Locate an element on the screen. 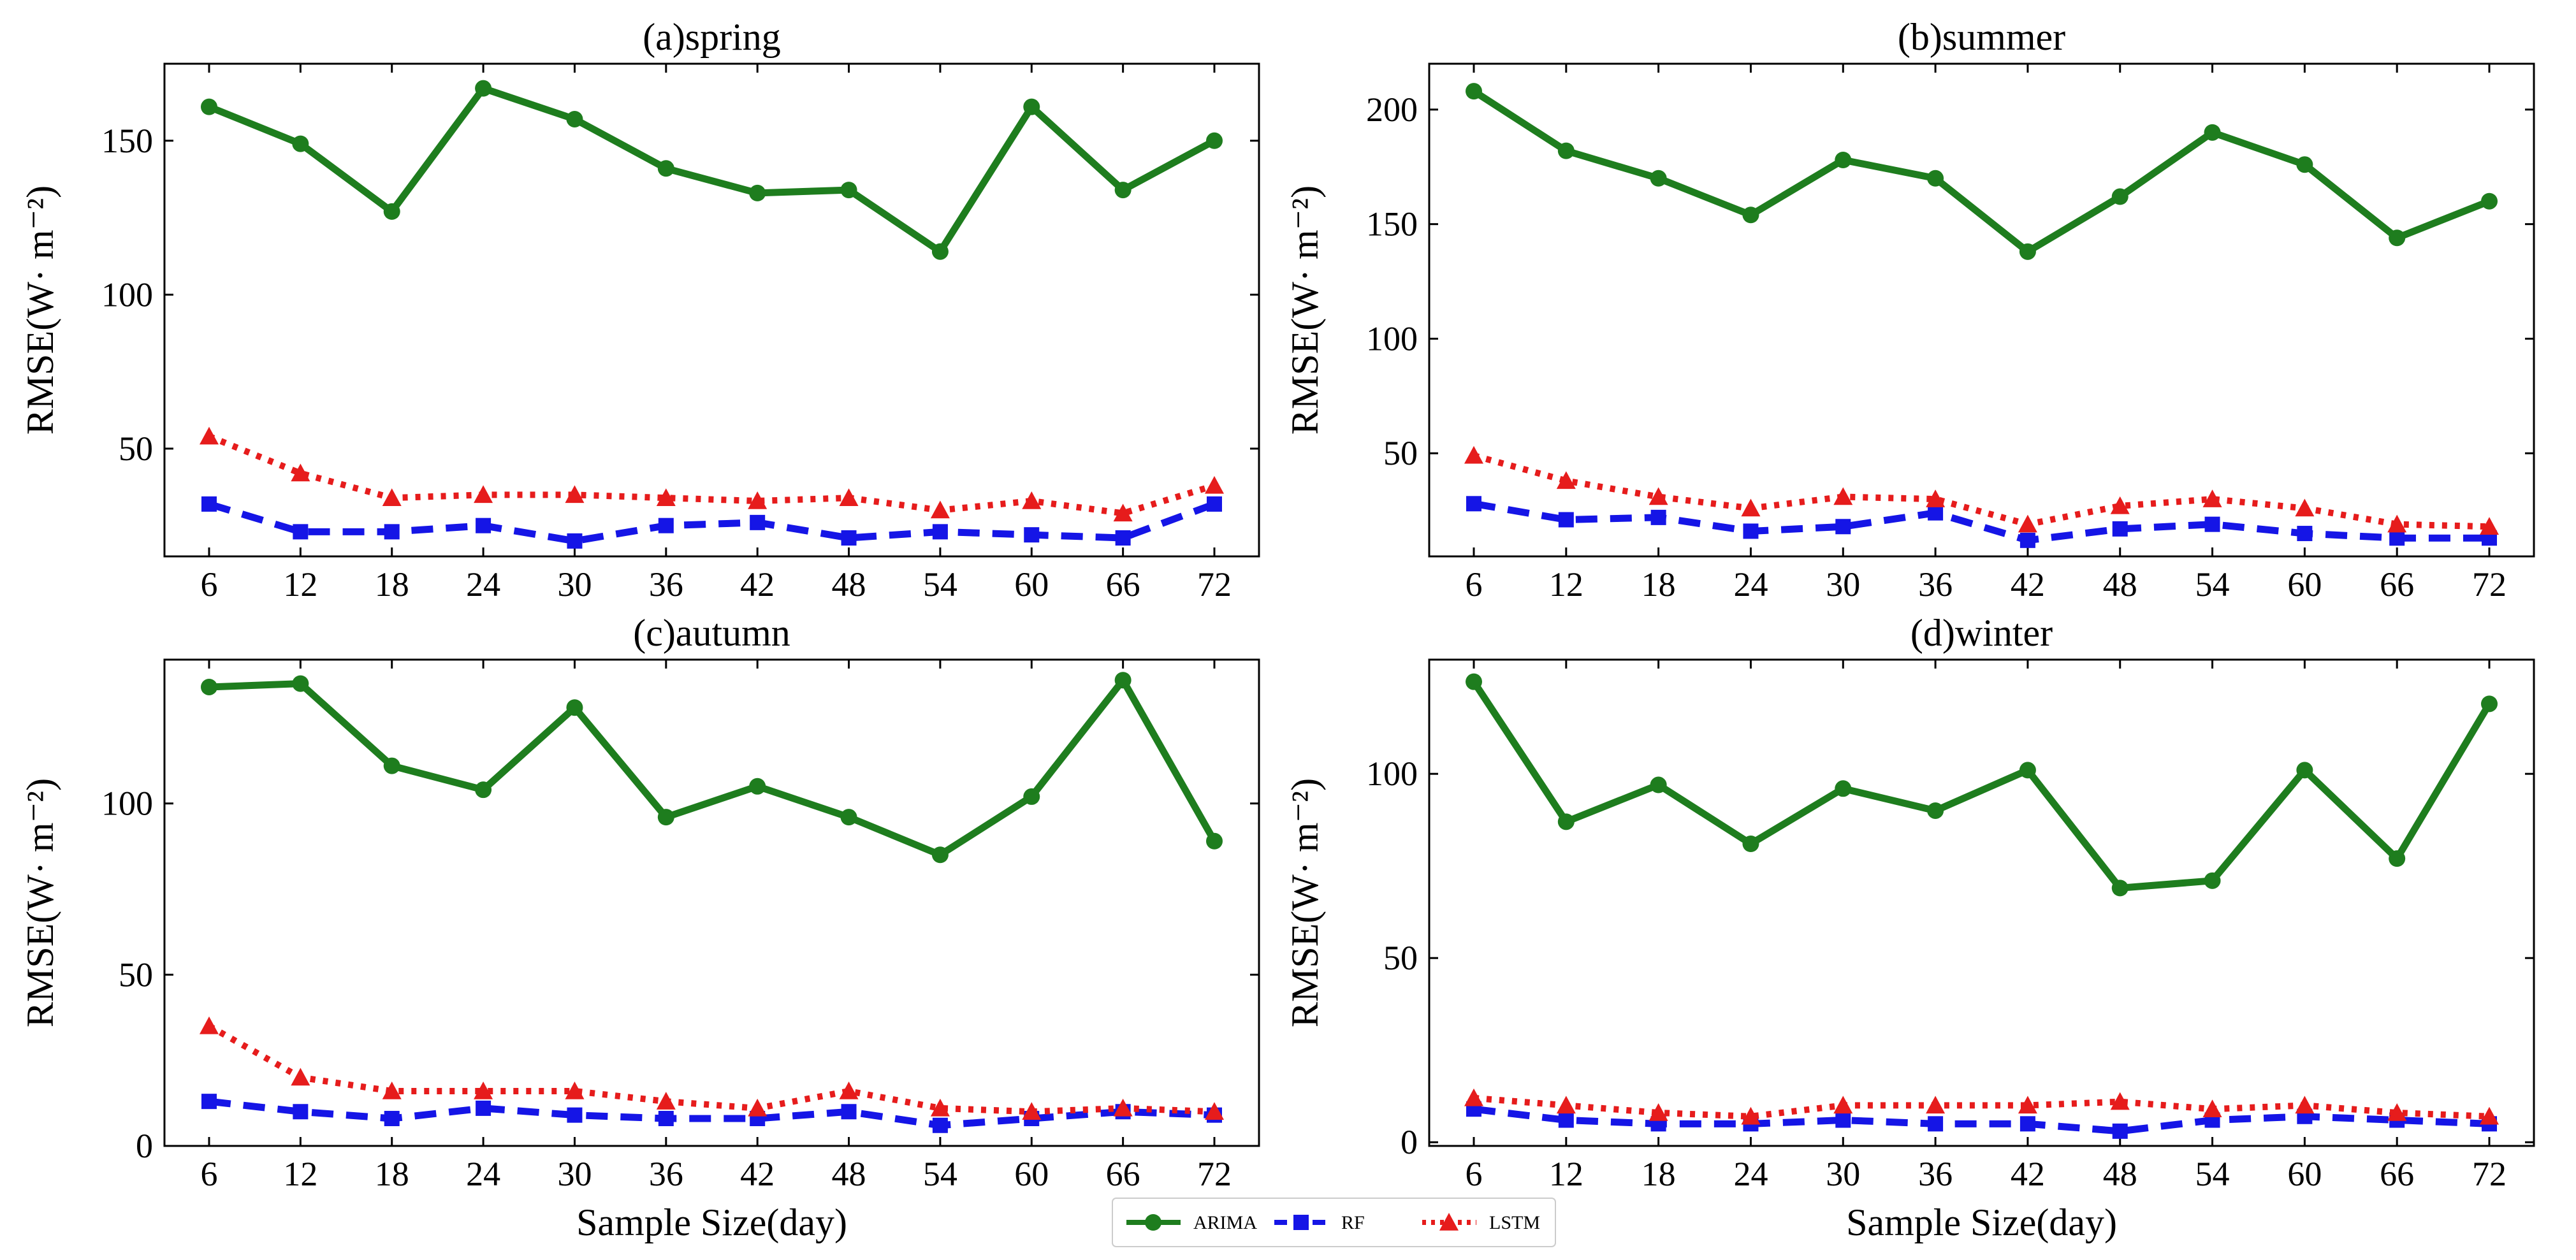  legend-box is located at coordinates (1334, 1222).